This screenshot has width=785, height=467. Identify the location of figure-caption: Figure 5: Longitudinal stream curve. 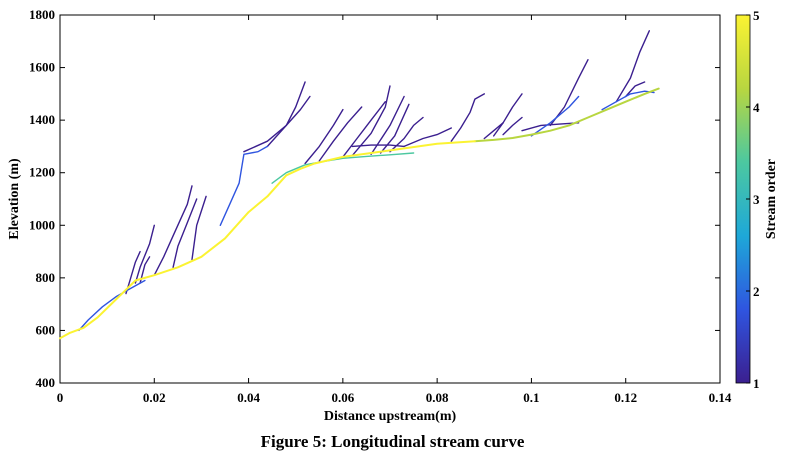
(392, 441).